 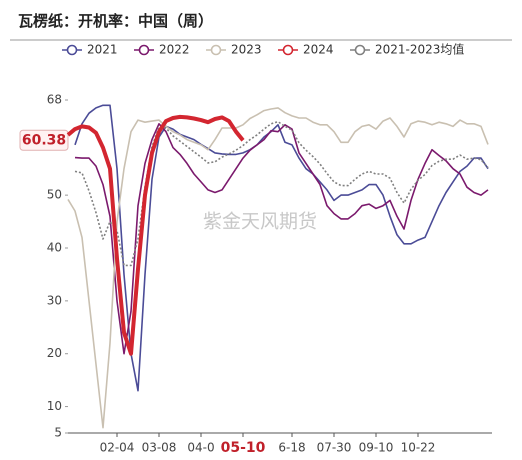 I want to click on y-tick-label: 30, so click(x=54, y=300).